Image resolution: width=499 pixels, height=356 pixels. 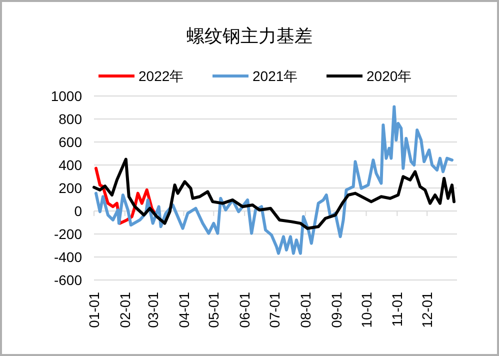 What do you see at coordinates (152, 310) in the screenshot?
I see `x-tick-label: 03-01` at bounding box center [152, 310].